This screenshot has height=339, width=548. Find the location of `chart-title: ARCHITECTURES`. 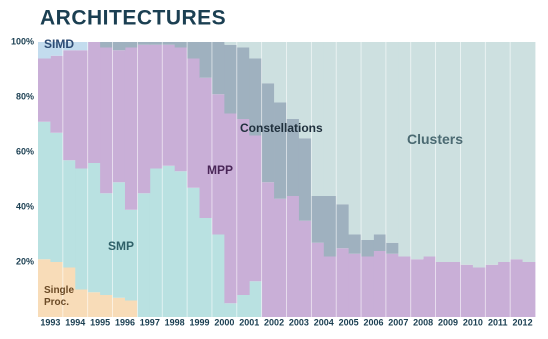

chart-title: ARCHITECTURES is located at coordinates (133, 18).